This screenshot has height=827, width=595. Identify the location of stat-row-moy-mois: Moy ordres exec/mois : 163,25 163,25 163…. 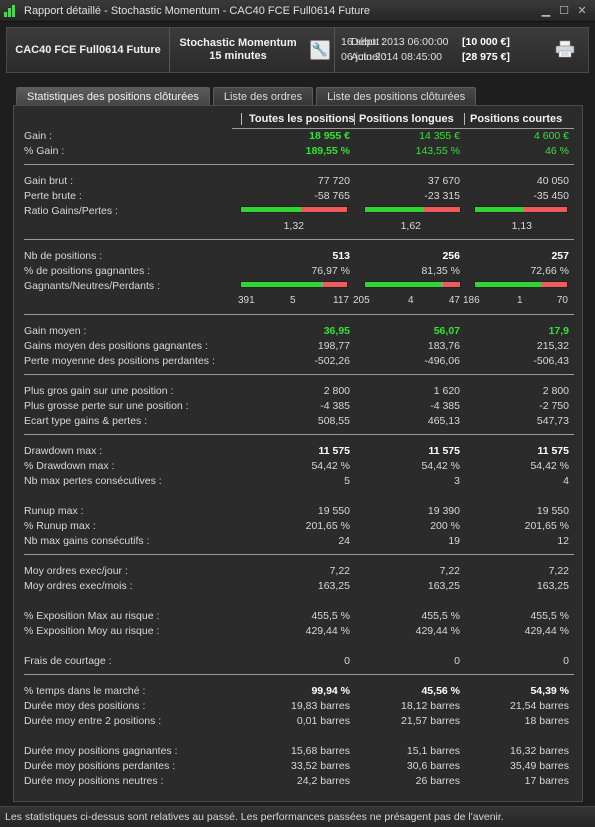
(299, 586).